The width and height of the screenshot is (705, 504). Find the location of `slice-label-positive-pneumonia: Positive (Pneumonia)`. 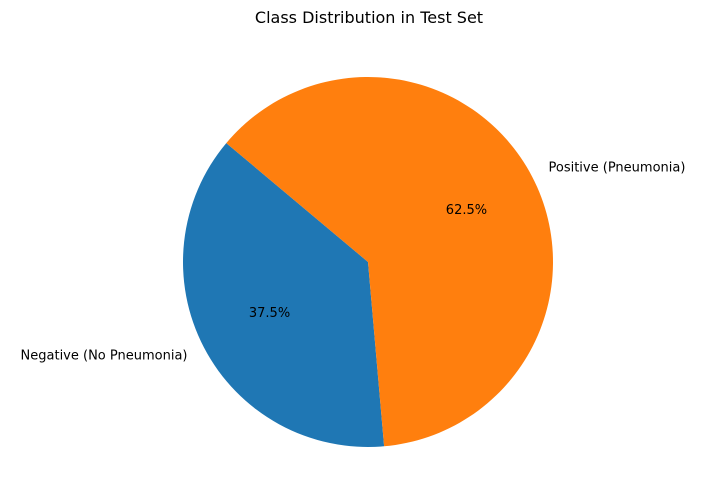

slice-label-positive-pneumonia: Positive (Pneumonia) is located at coordinates (617, 168).